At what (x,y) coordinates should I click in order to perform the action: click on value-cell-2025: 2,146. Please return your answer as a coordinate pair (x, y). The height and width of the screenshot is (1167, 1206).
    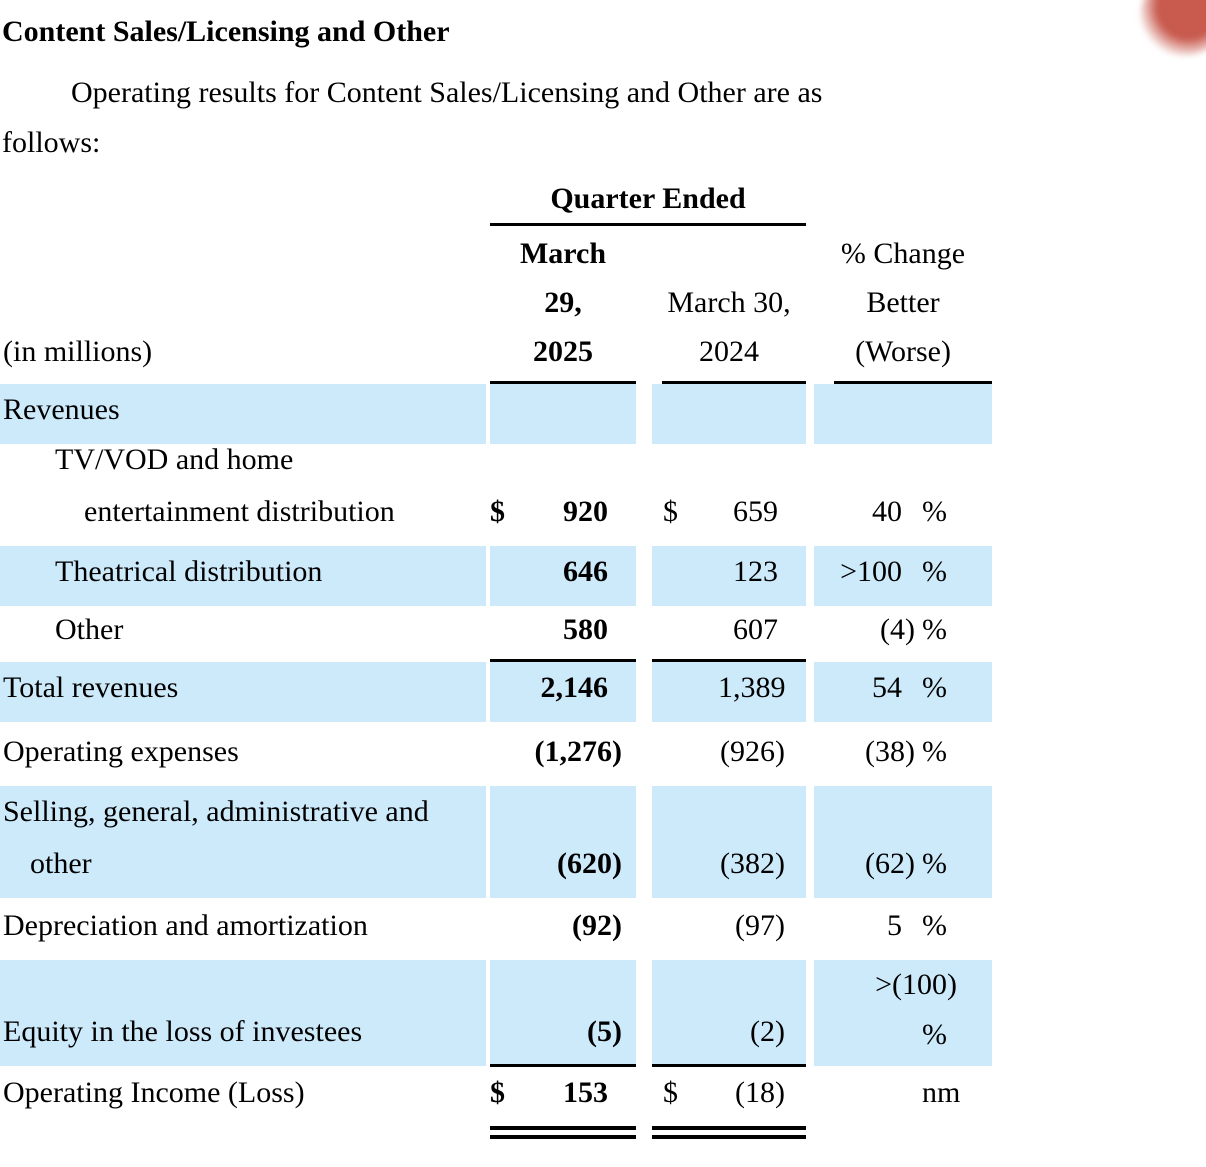
    Looking at the image, I should click on (563, 692).